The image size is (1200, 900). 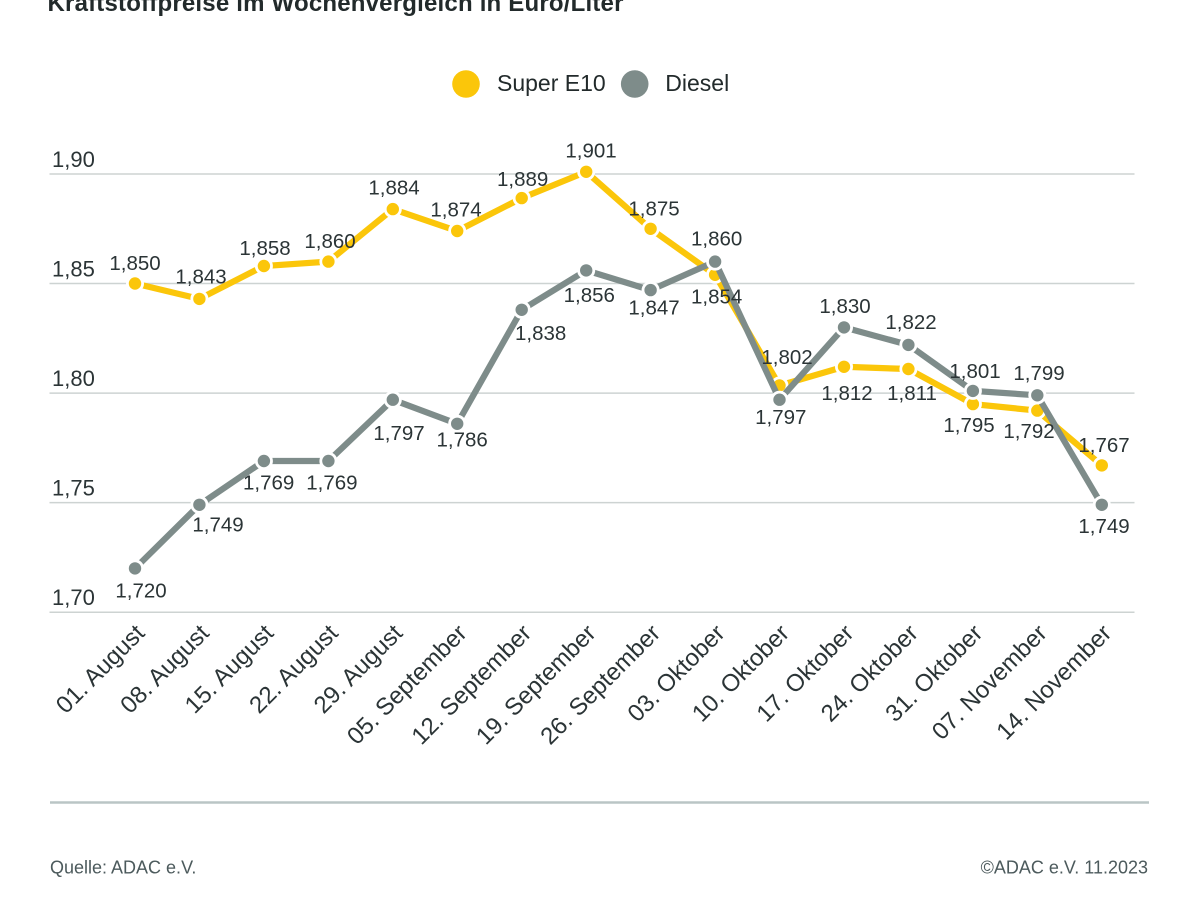 What do you see at coordinates (590, 151) in the screenshot?
I see `svg-text: 1,901` at bounding box center [590, 151].